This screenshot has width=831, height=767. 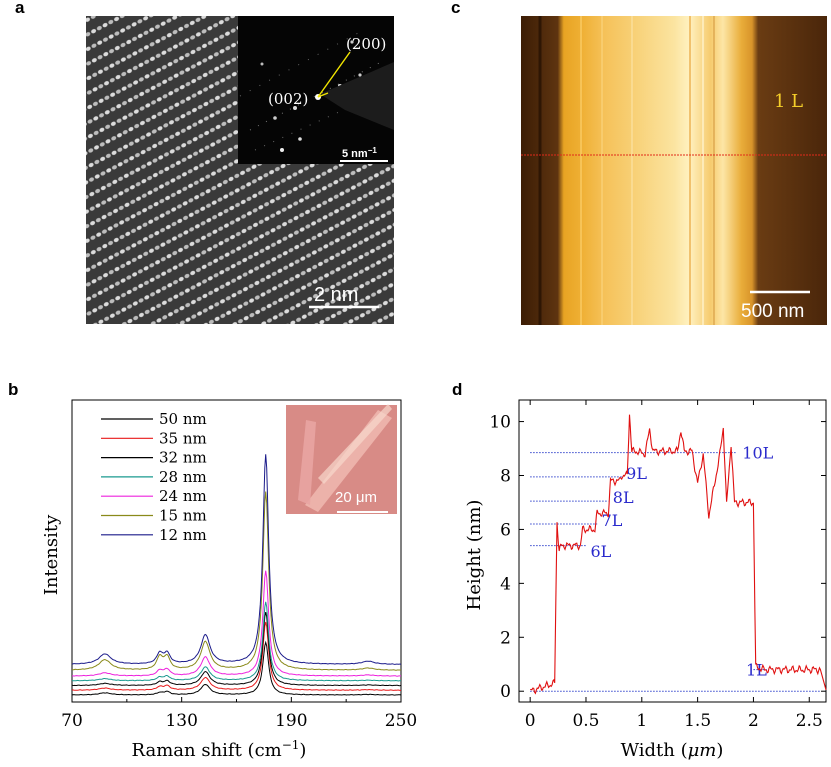 I want to click on panel-label-d: d, so click(x=457, y=389).